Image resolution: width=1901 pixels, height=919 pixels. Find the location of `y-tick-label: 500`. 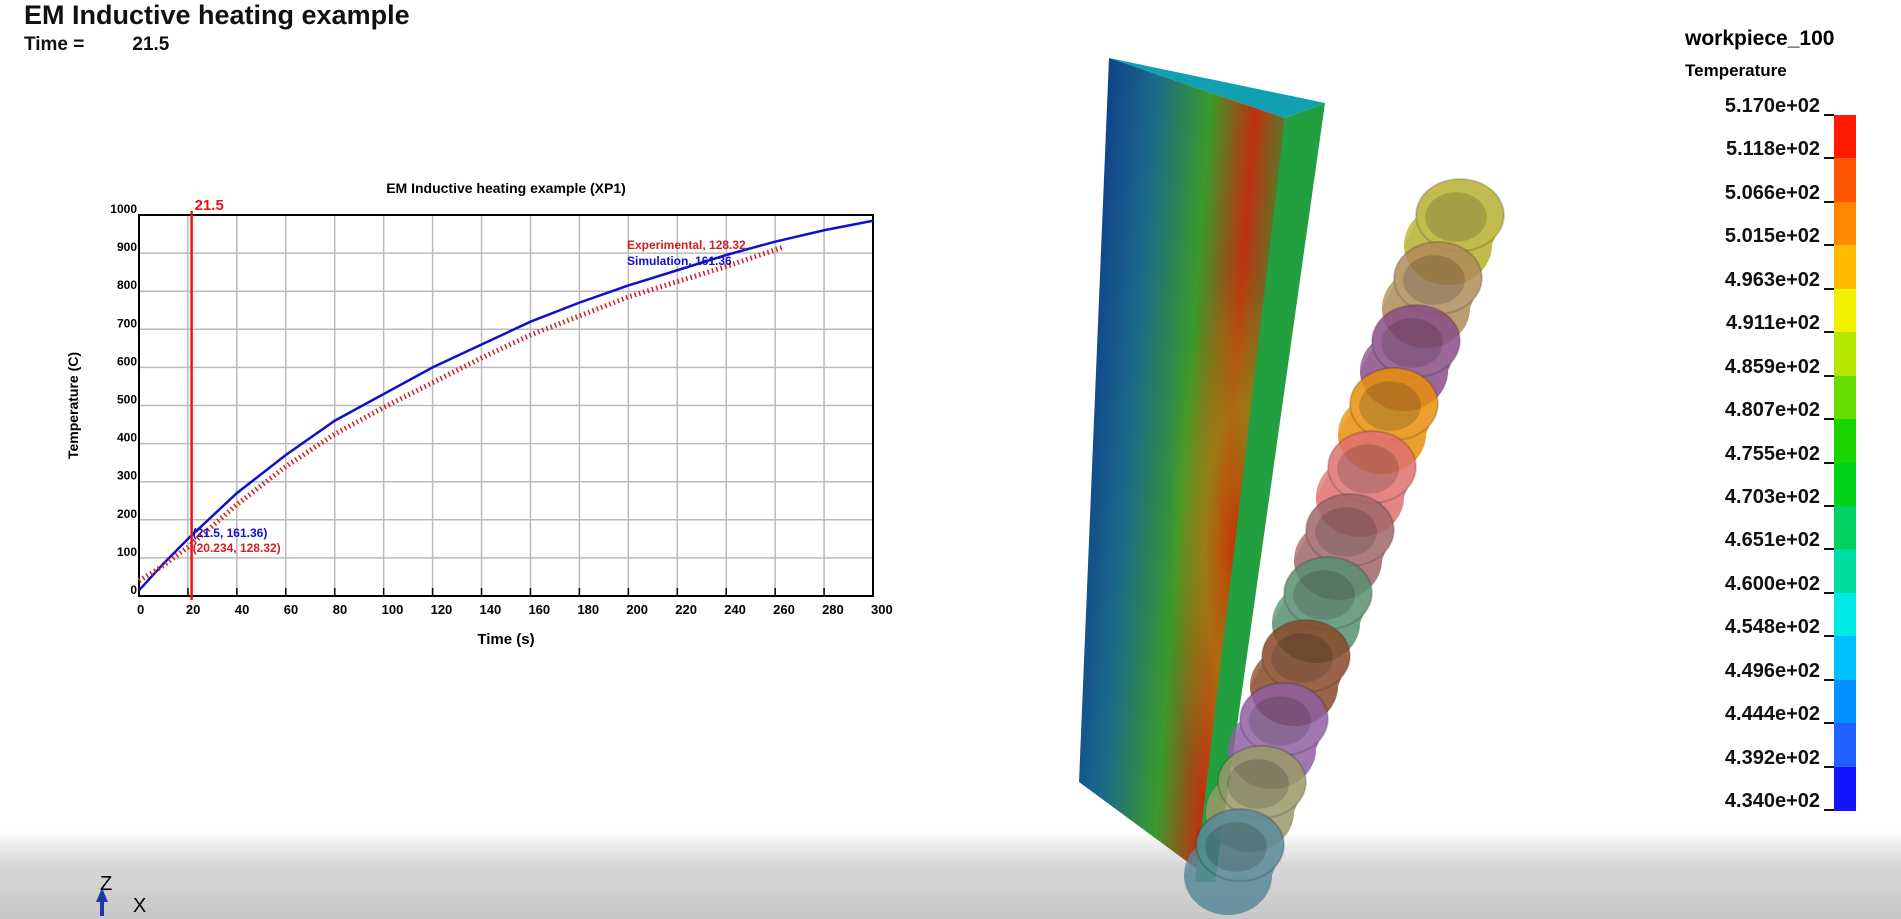

y-tick-label: 500 is located at coordinates (127, 400).